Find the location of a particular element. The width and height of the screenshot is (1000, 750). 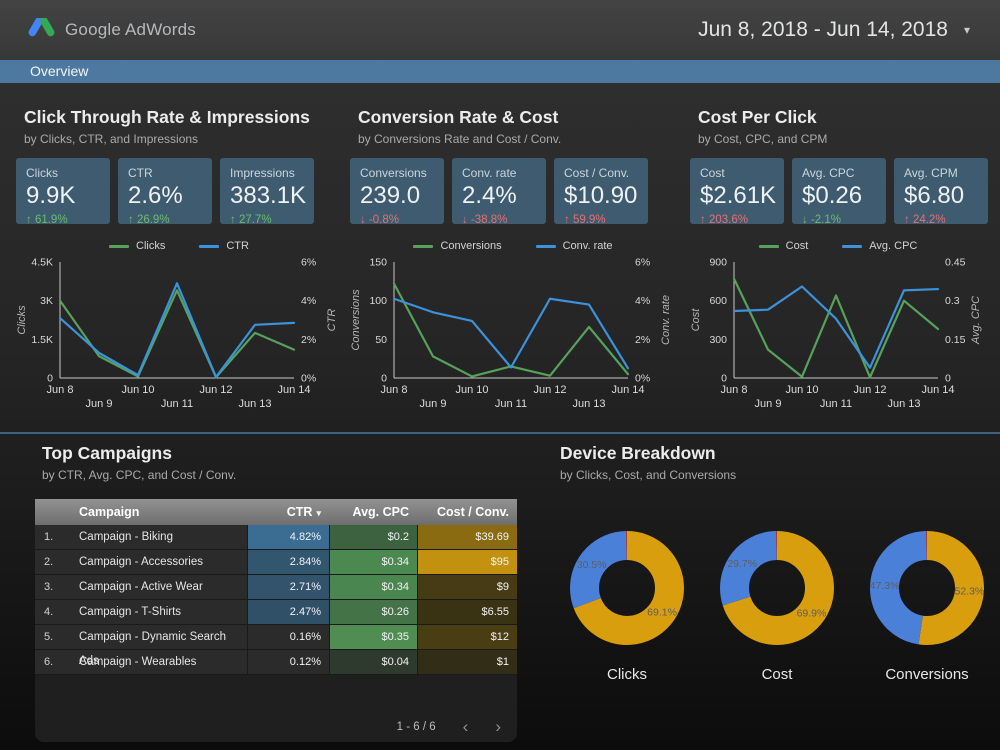

scorecard-label: Conversions is located at coordinates (393, 173).